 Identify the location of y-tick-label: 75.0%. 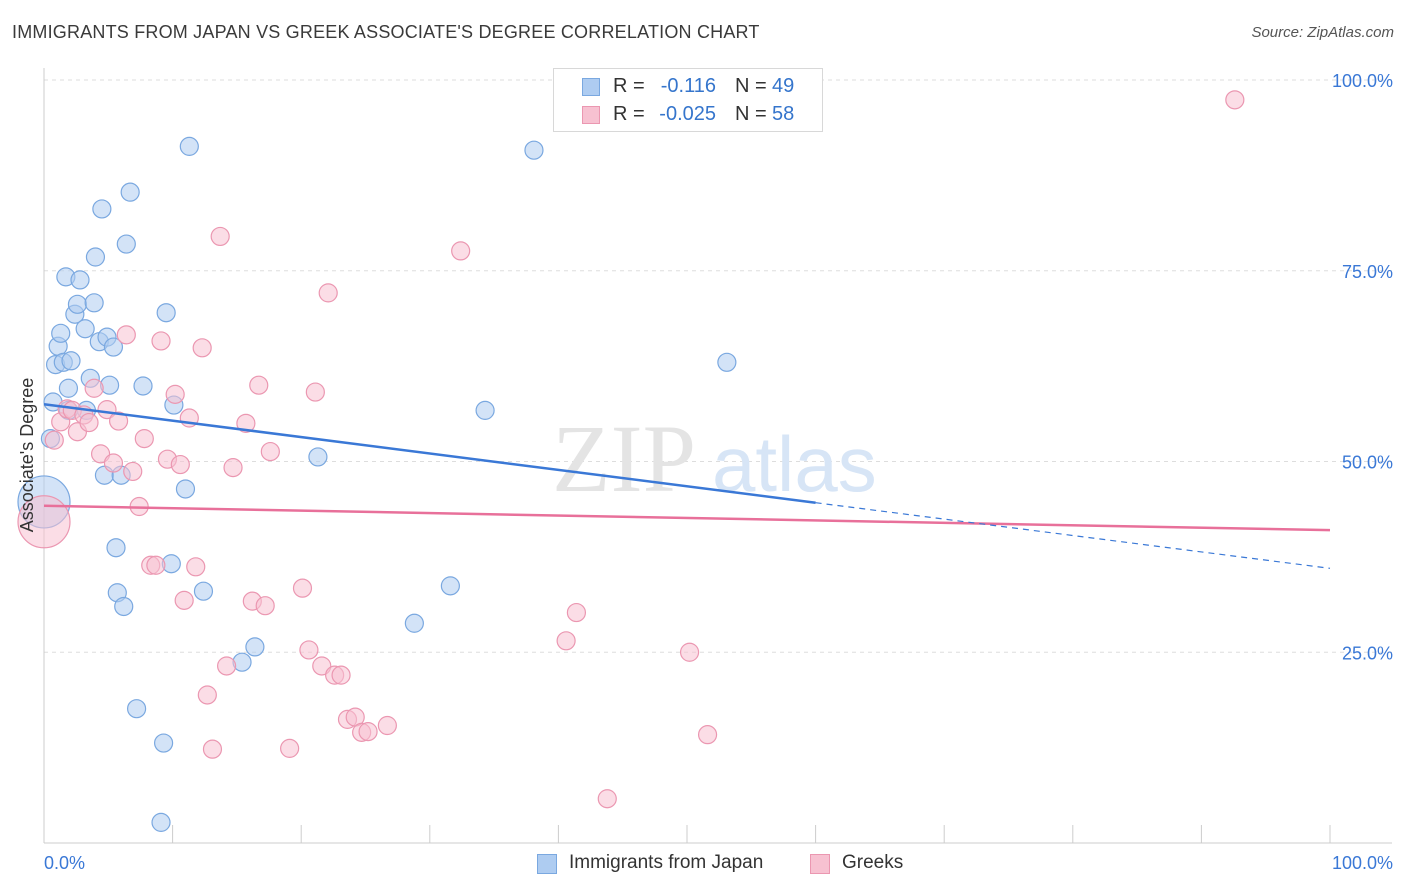
(1367, 272).